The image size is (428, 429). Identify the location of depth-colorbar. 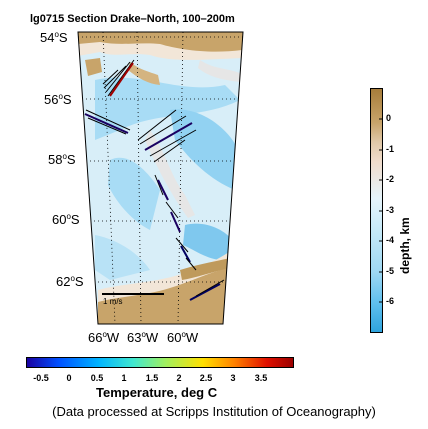
(376, 210).